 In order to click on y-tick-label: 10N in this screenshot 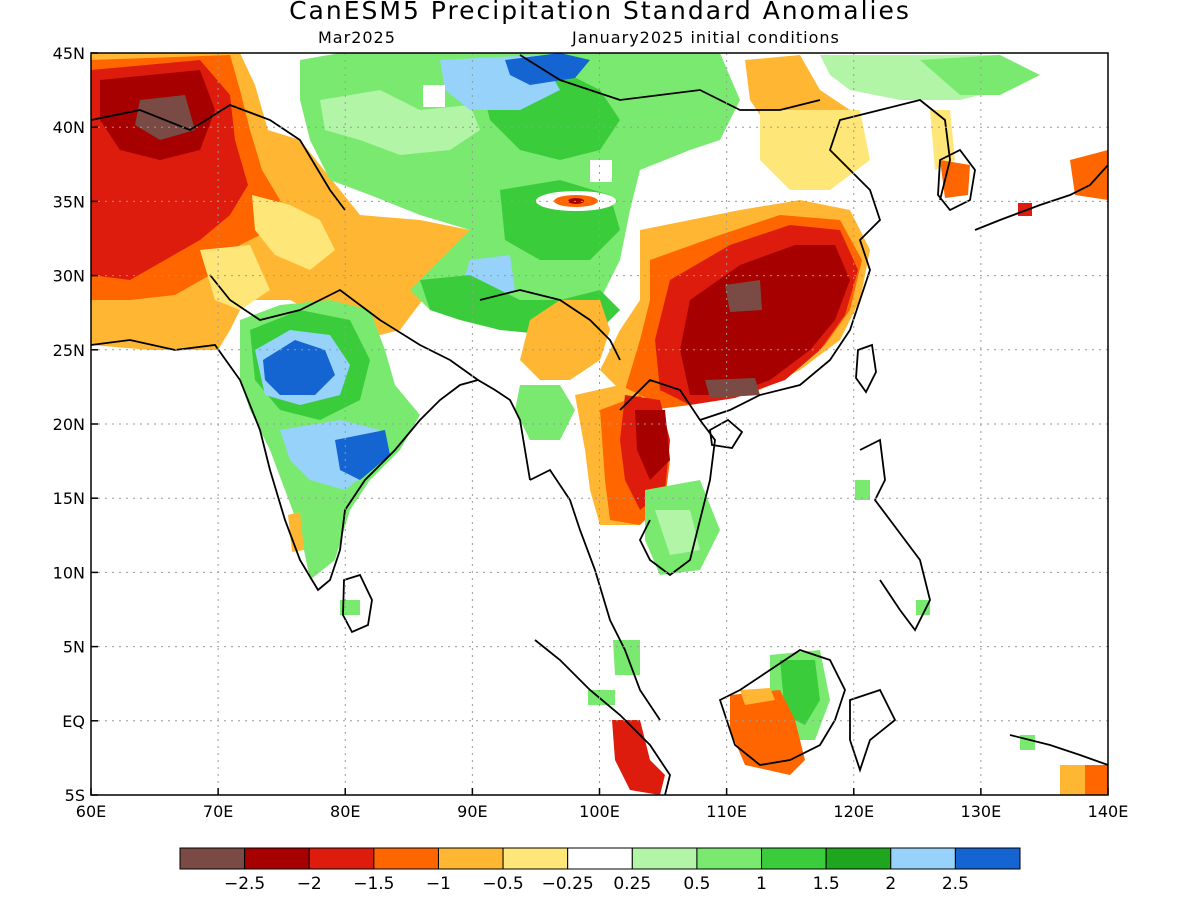, I will do `click(69, 572)`.